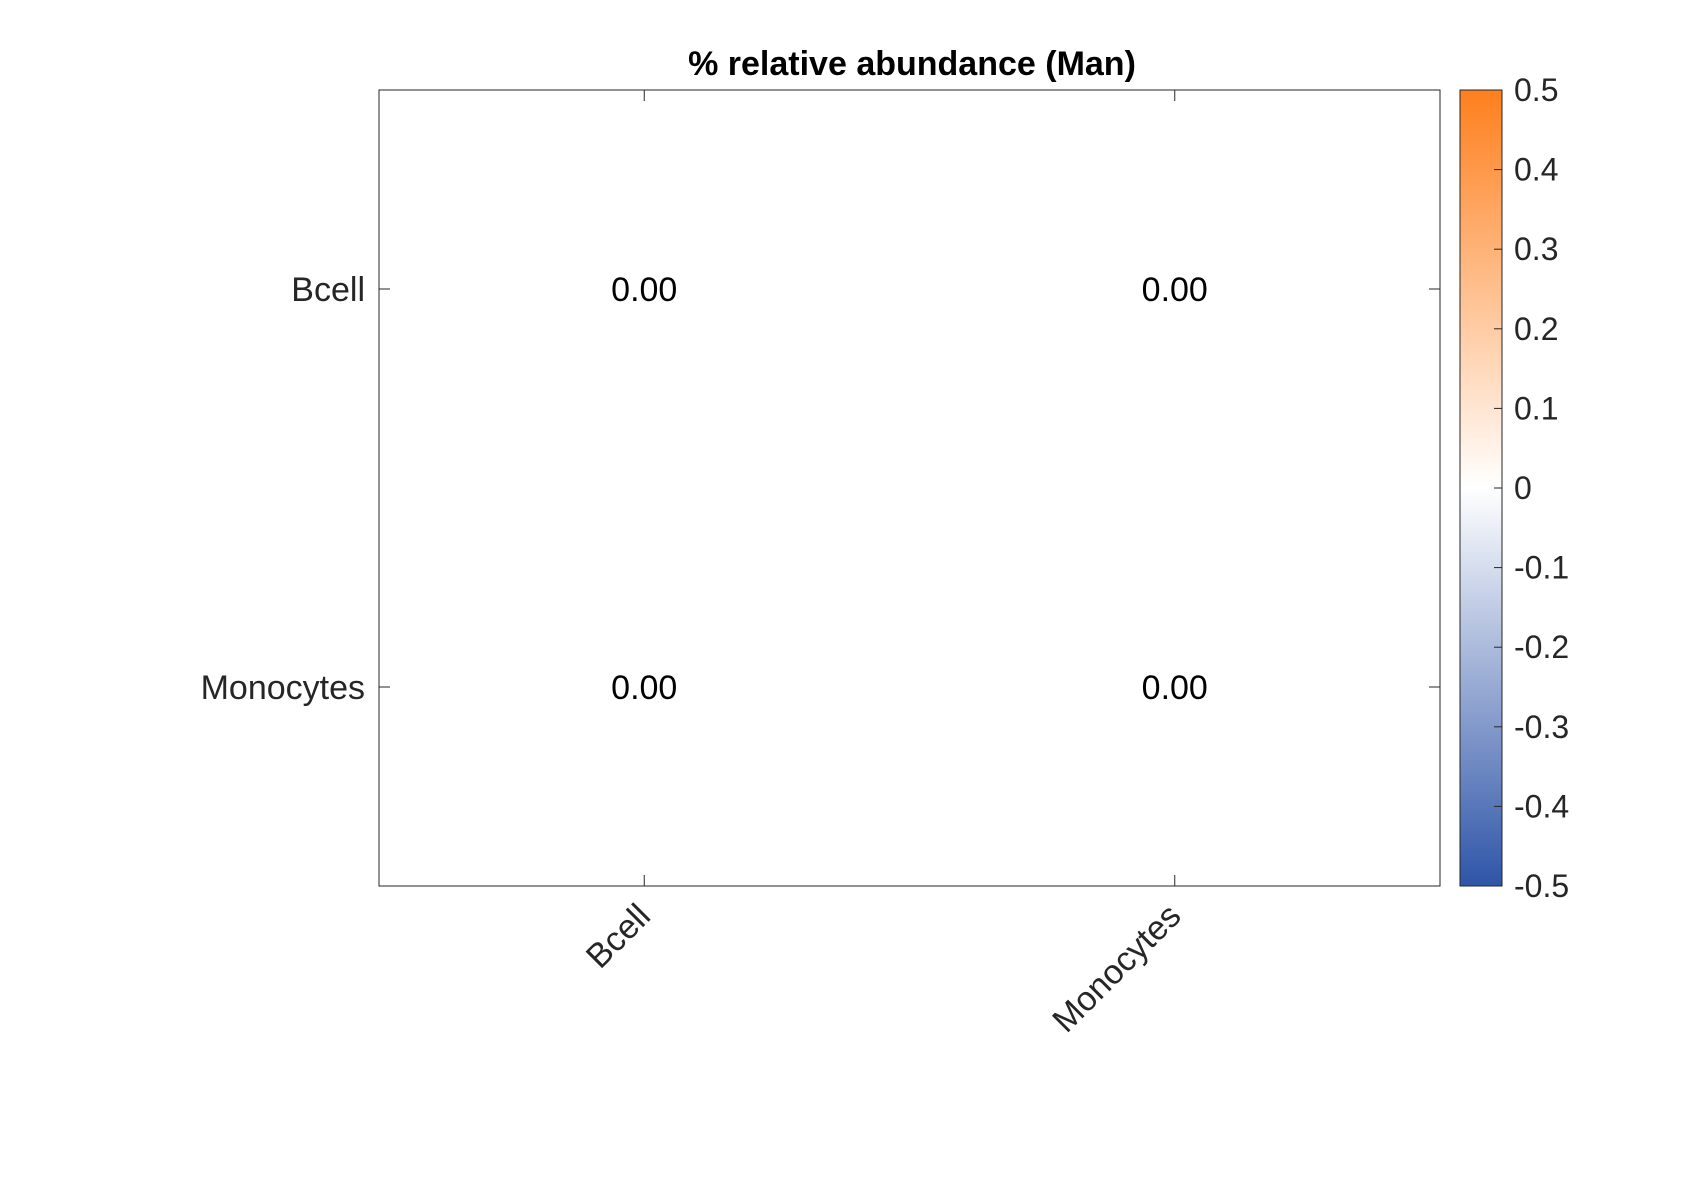 This screenshot has width=1694, height=1189. I want to click on colorbar-tick-label: 0.5, so click(1536, 90).